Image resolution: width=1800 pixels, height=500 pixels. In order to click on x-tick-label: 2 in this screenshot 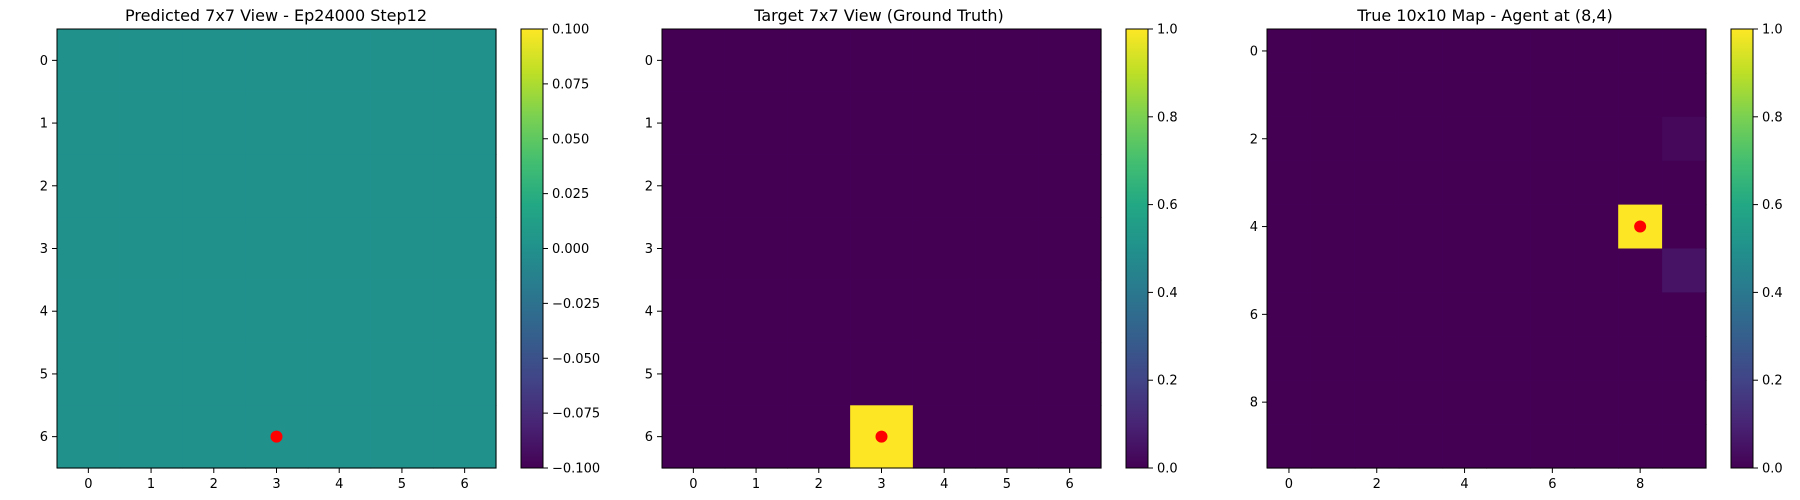, I will do `click(819, 484)`.